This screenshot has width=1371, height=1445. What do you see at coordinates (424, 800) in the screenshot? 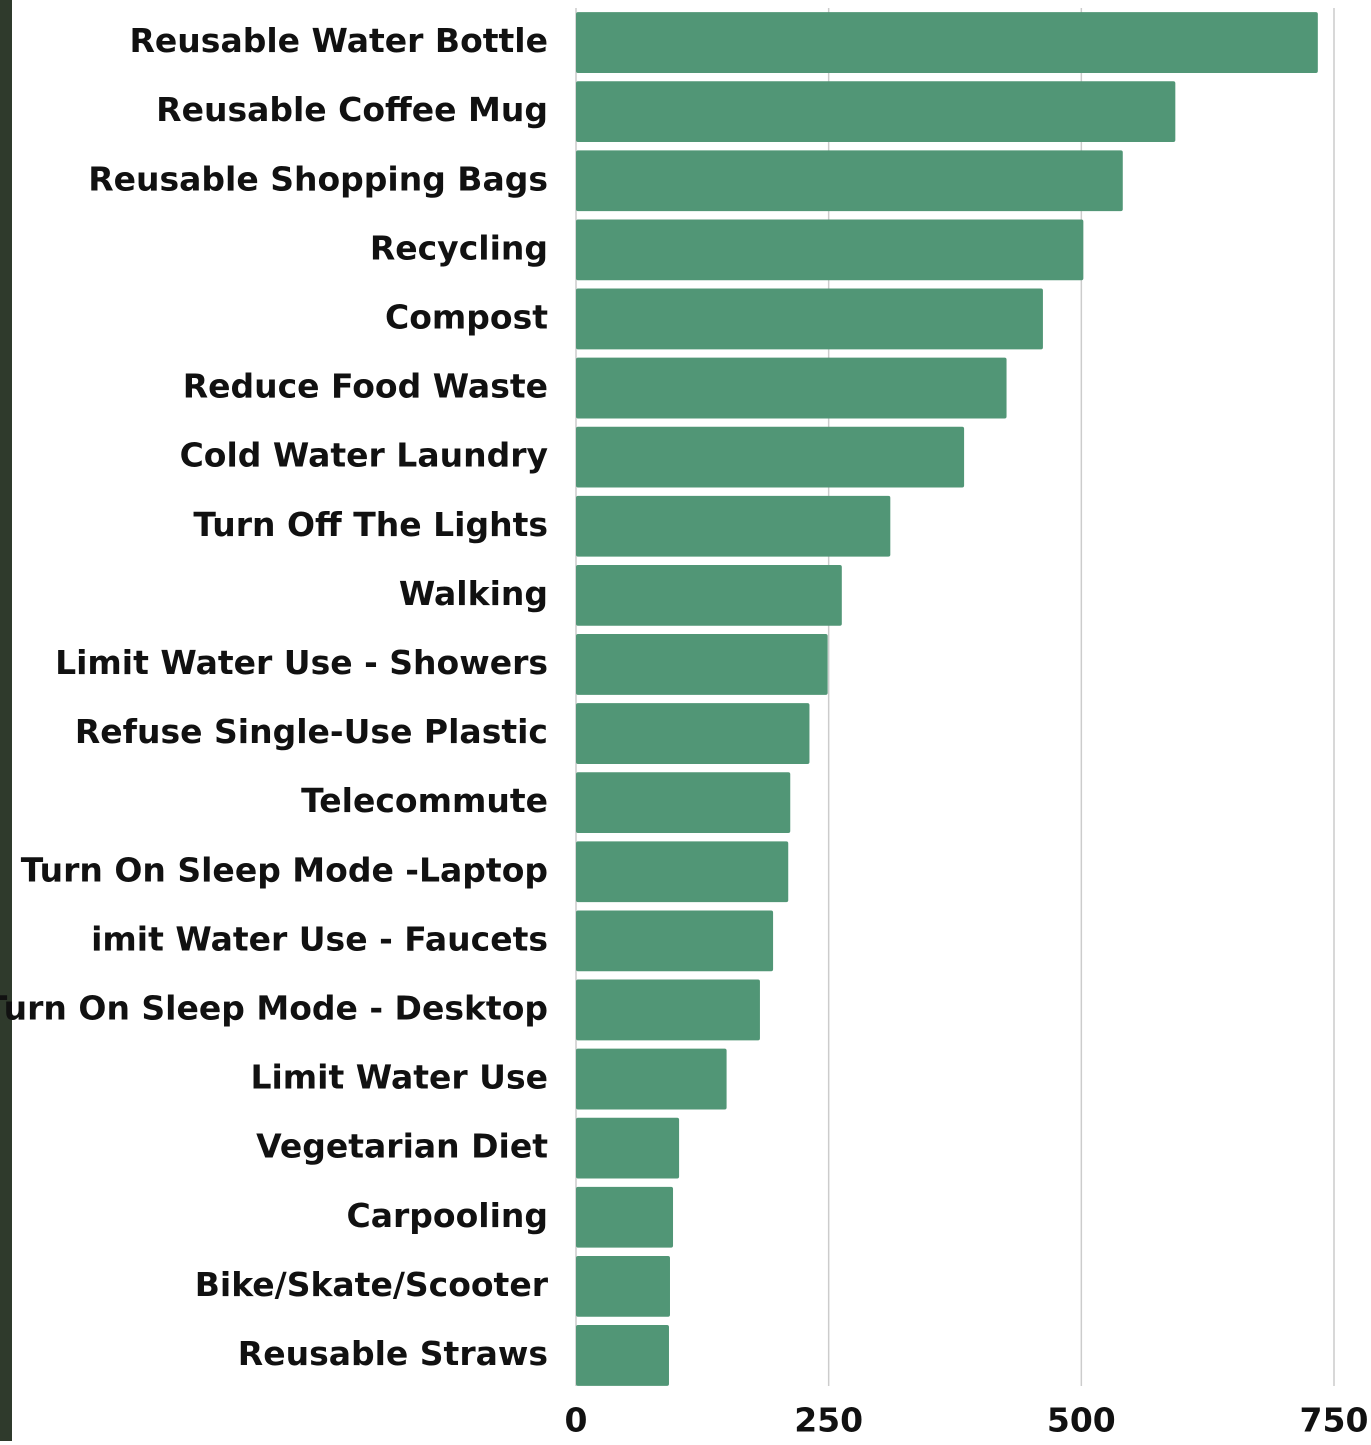
I see `y-tick-label: Telecommute` at bounding box center [424, 800].